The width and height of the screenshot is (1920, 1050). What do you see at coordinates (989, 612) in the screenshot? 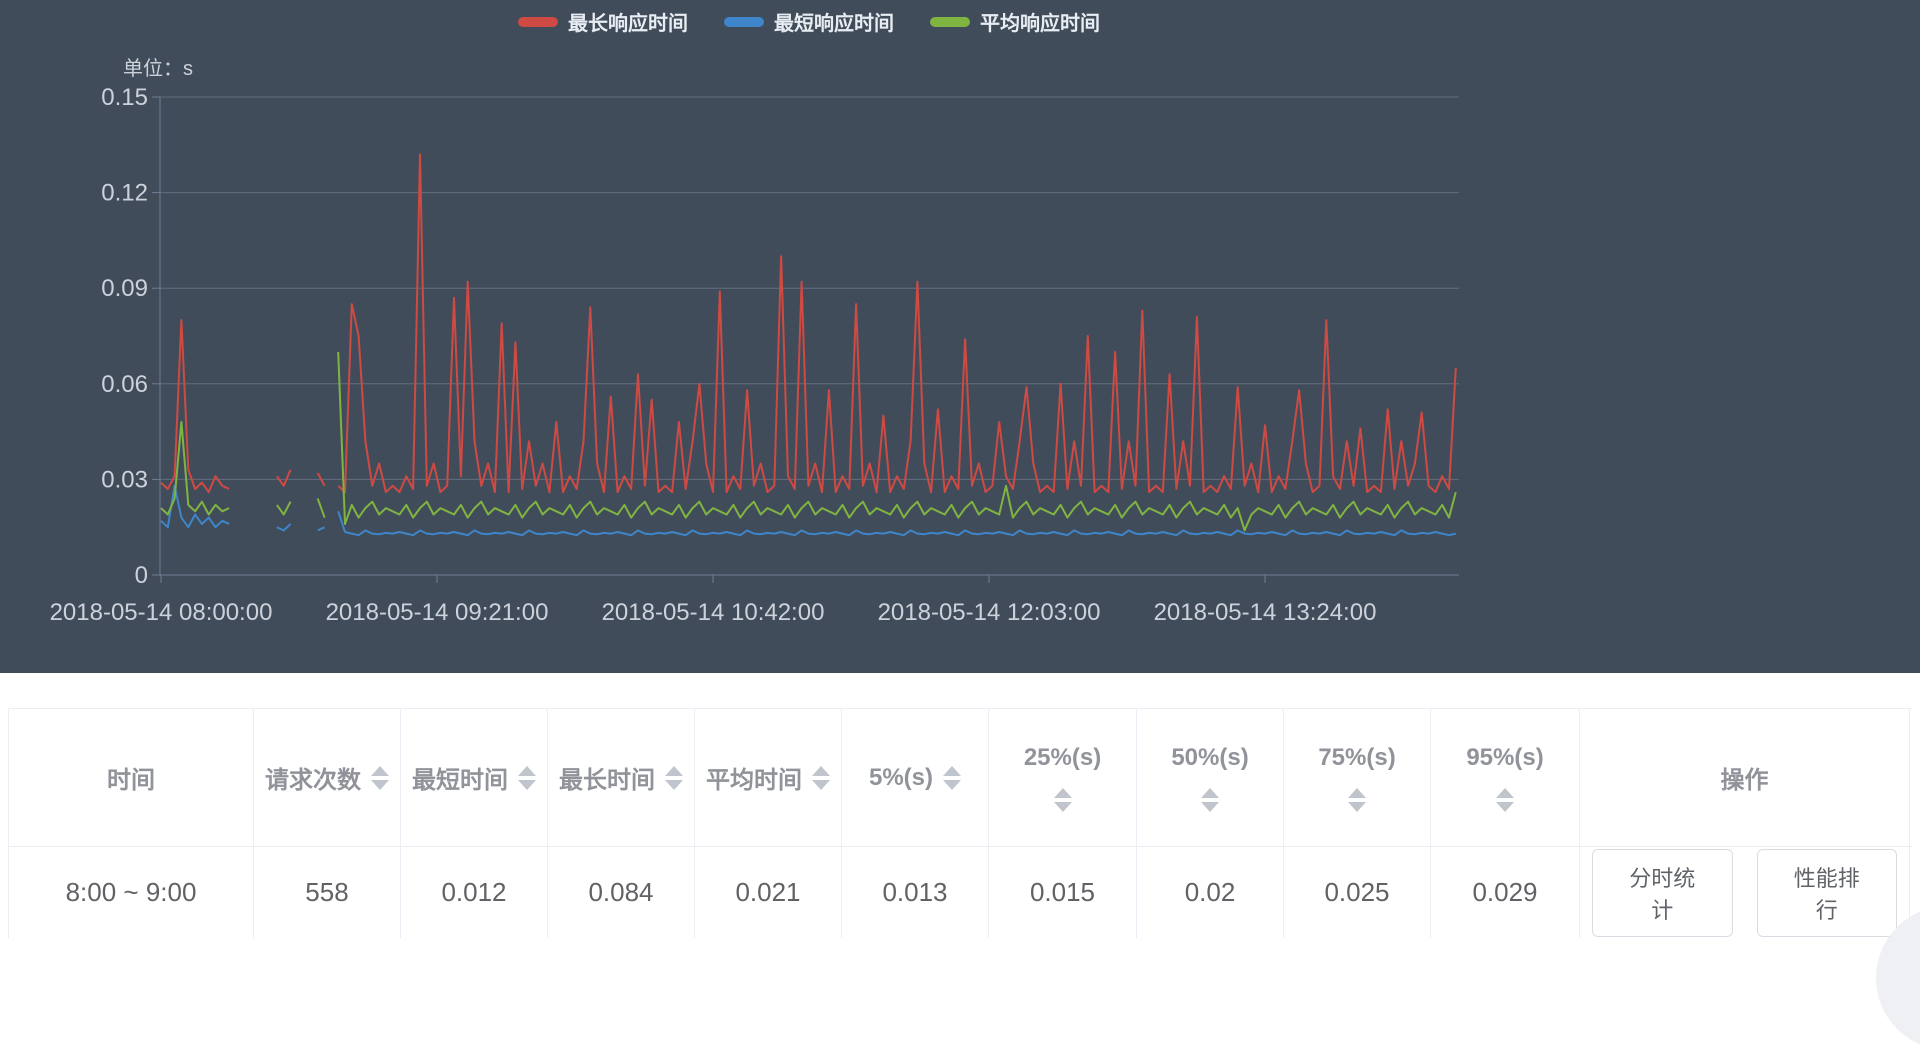
I see `x-axis-tick-label: 2018-05-14 12:03:00` at bounding box center [989, 612].